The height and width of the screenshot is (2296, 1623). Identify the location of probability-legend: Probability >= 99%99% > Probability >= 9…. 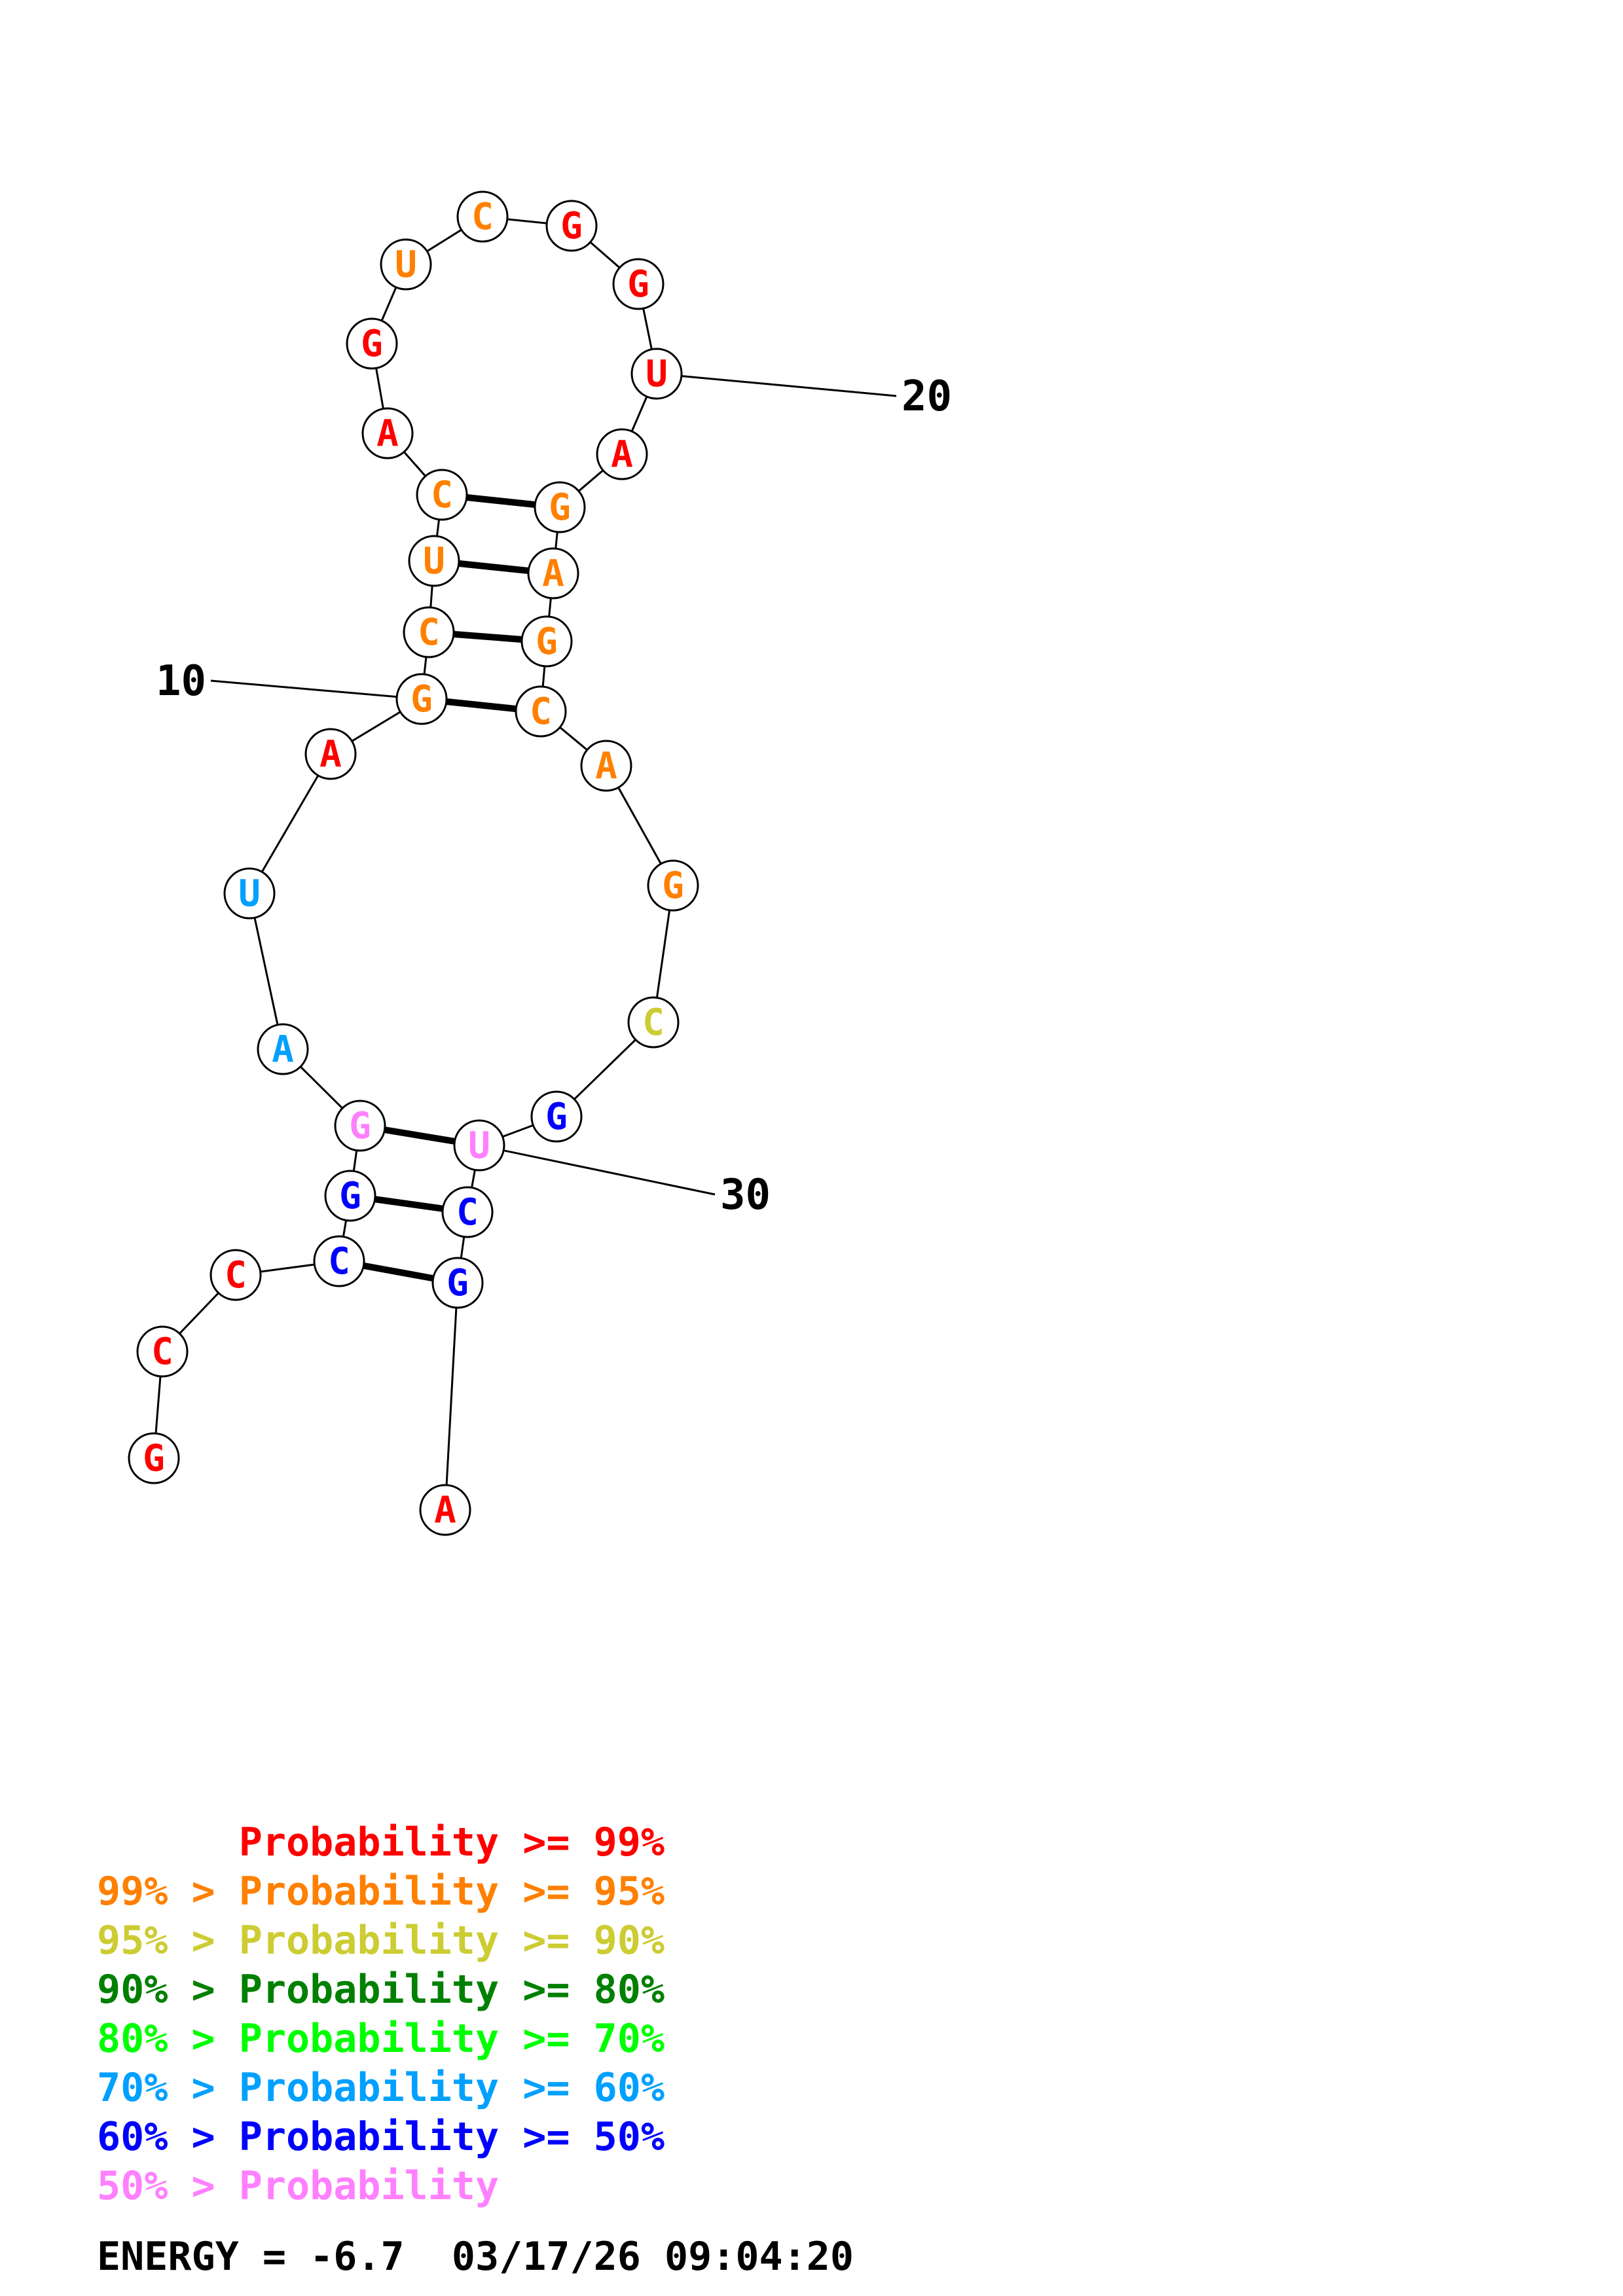
(381, 2014).